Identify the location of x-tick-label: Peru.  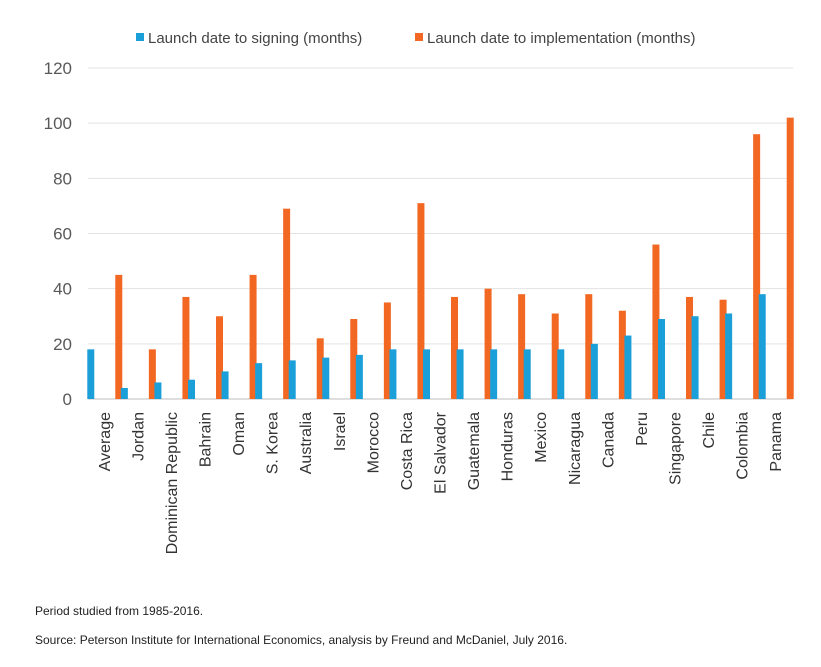
(642, 429).